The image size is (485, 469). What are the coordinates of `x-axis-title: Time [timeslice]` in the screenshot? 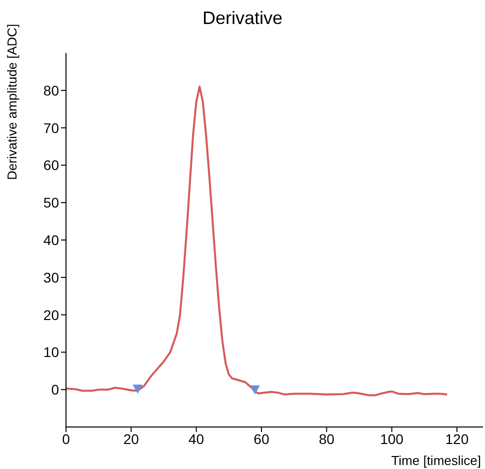 It's located at (436, 460).